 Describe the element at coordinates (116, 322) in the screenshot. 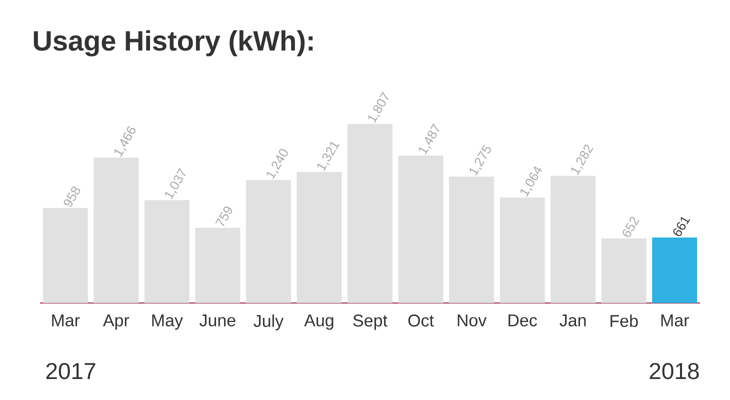

I see `x-tick-label: Apr` at that location.